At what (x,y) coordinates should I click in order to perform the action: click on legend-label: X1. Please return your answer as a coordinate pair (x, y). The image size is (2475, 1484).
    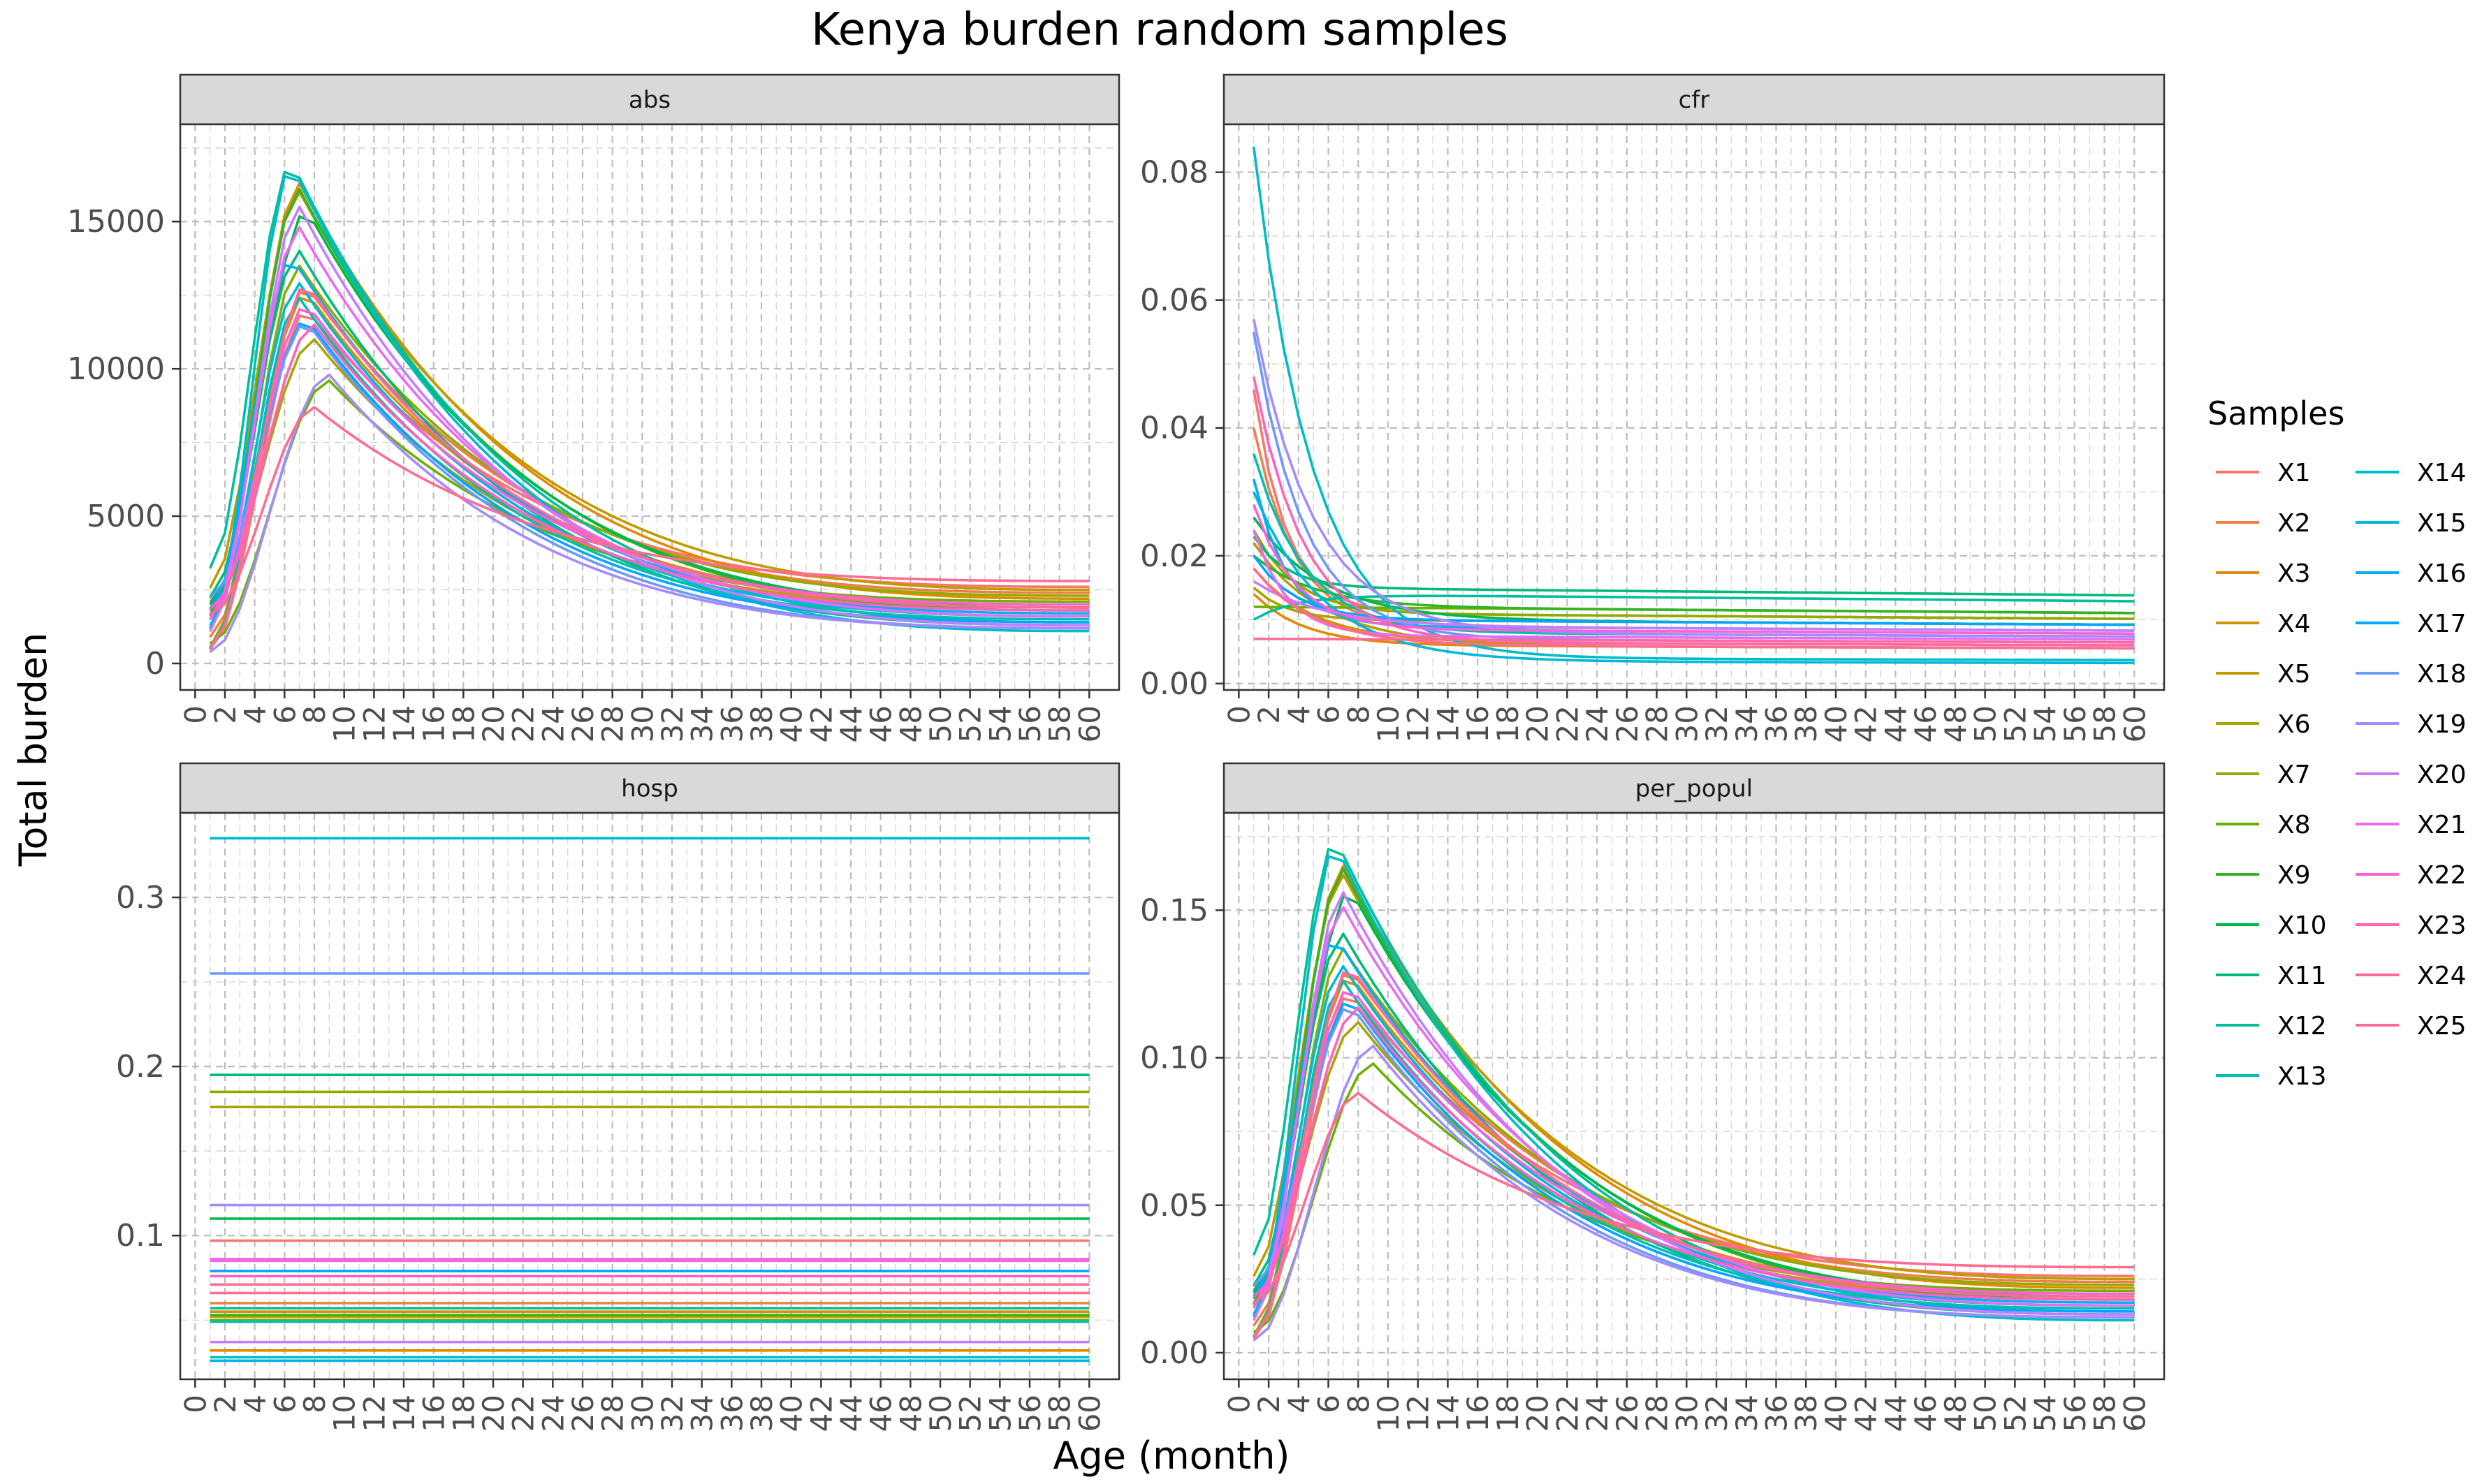
    Looking at the image, I should click on (2294, 473).